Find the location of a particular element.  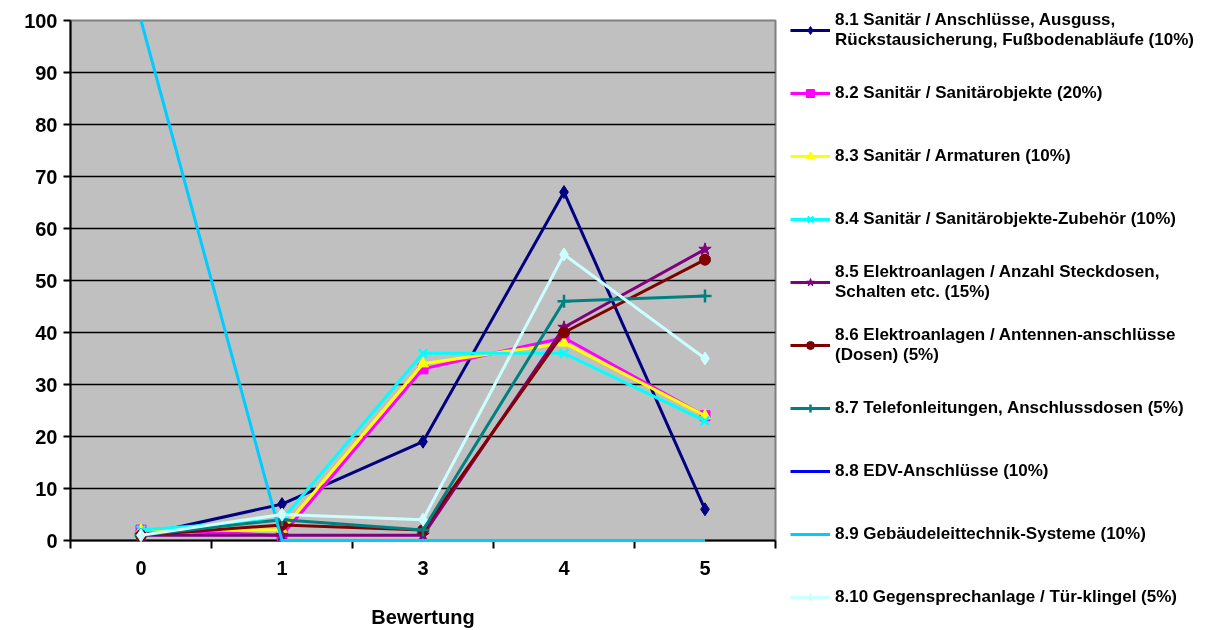

y-tick-label: 50 is located at coordinates (46, 280).